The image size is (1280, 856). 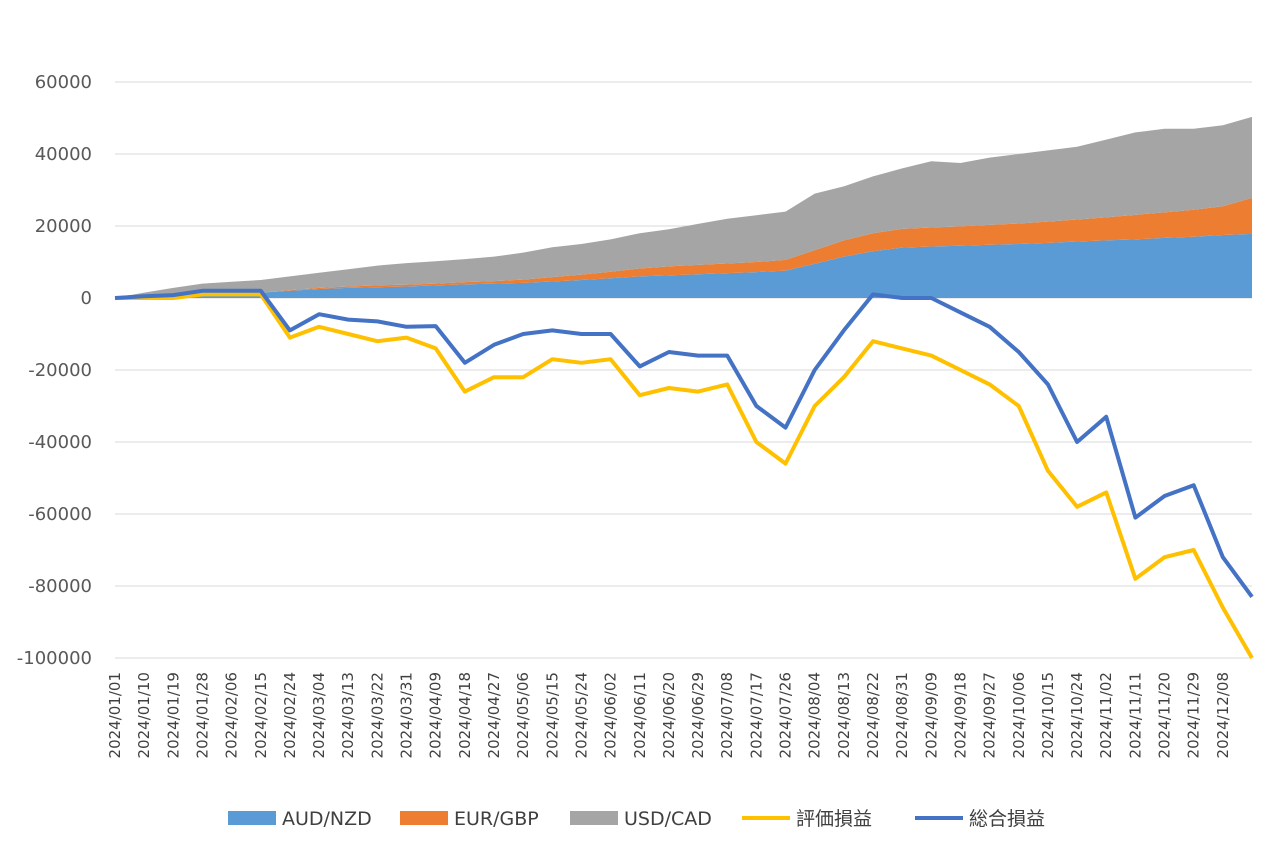 What do you see at coordinates (63, 154) in the screenshot?
I see `y-tick-label: 40000` at bounding box center [63, 154].